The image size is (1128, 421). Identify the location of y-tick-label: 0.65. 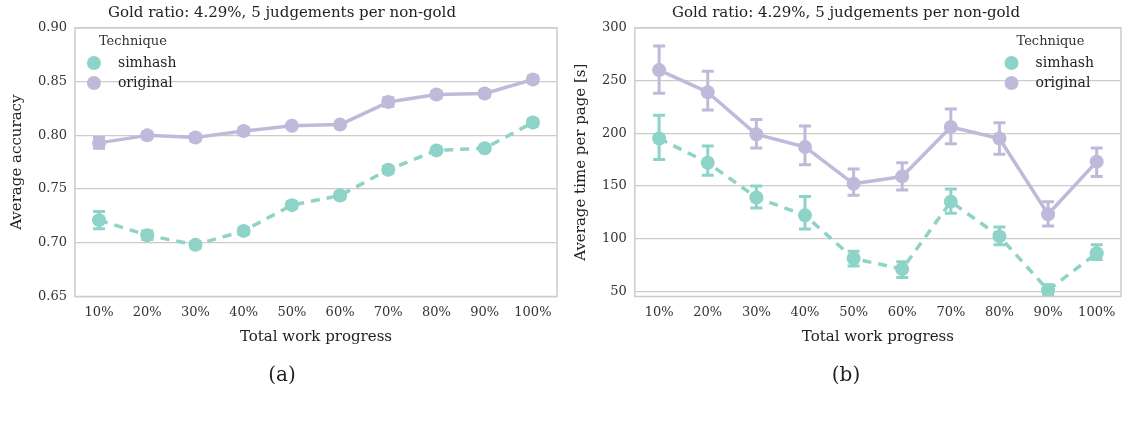
(52, 295).